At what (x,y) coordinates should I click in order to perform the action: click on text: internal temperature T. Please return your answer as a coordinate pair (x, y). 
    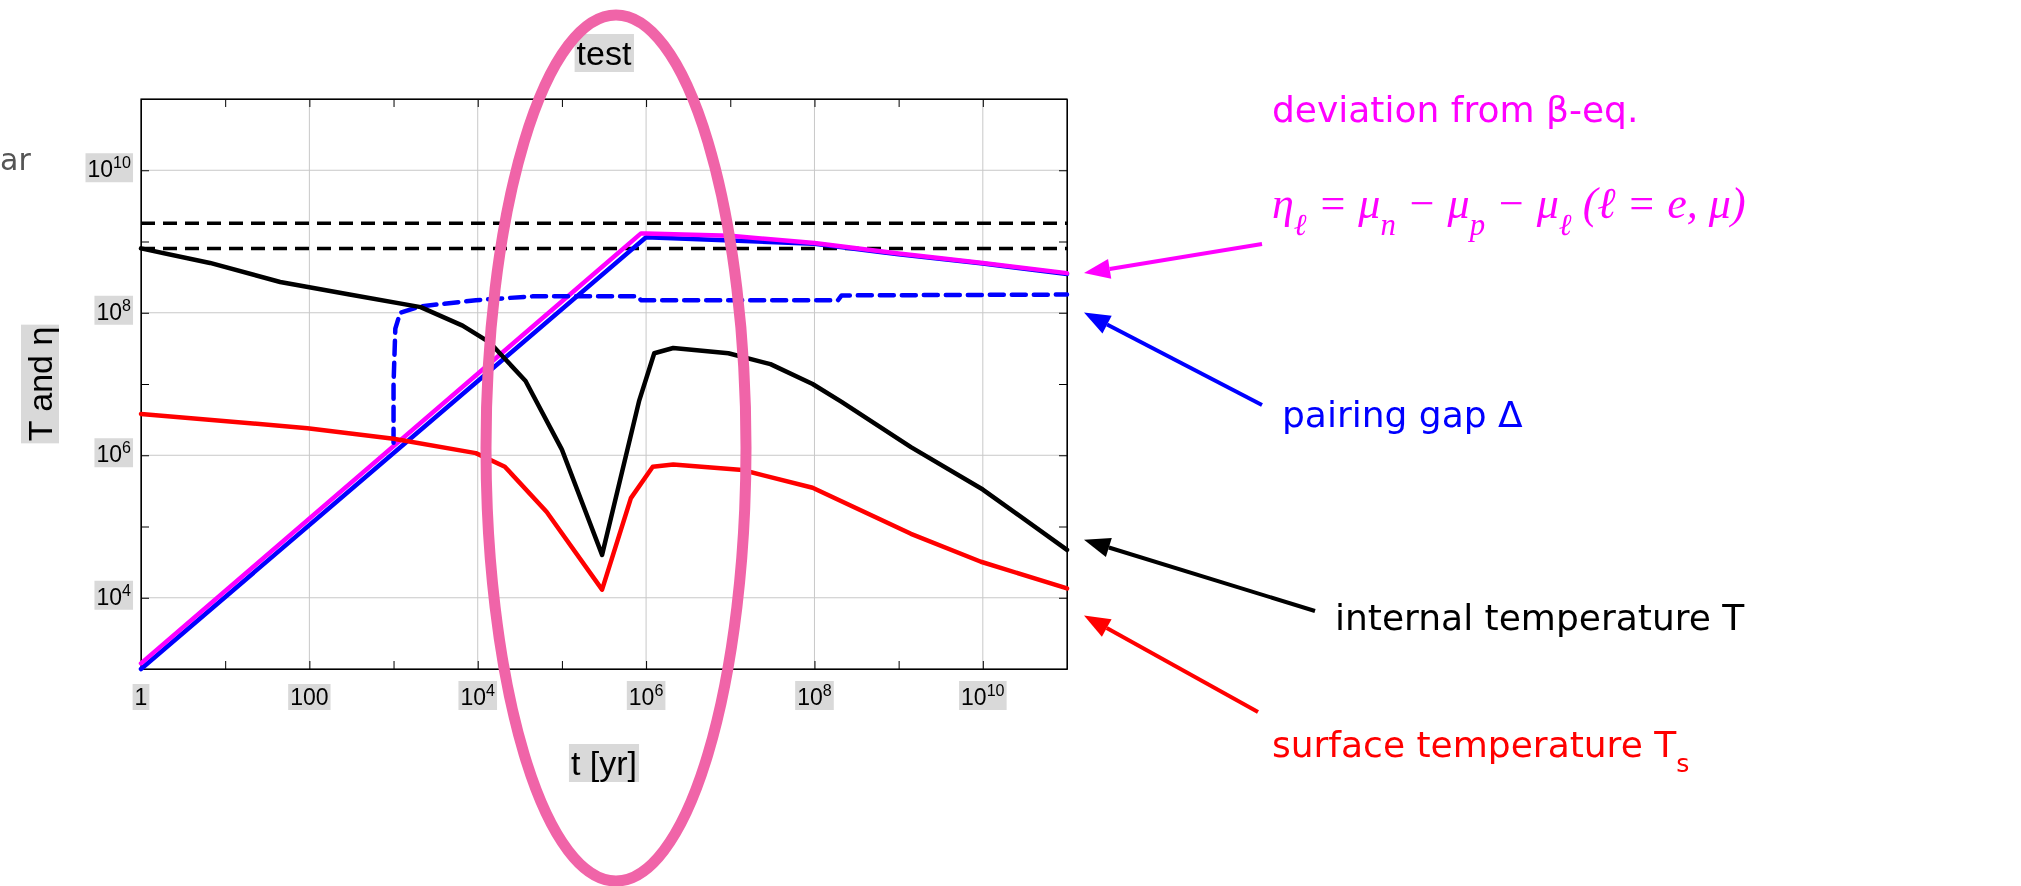
    Looking at the image, I should click on (1540, 617).